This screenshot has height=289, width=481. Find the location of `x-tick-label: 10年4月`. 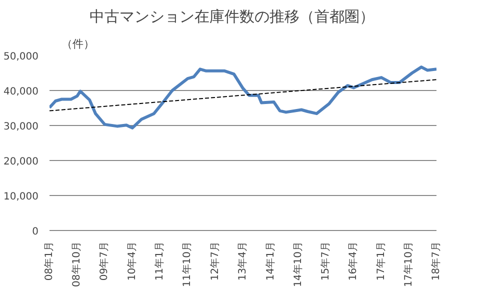

x-tick-label: 10年4月 is located at coordinates (132, 261).